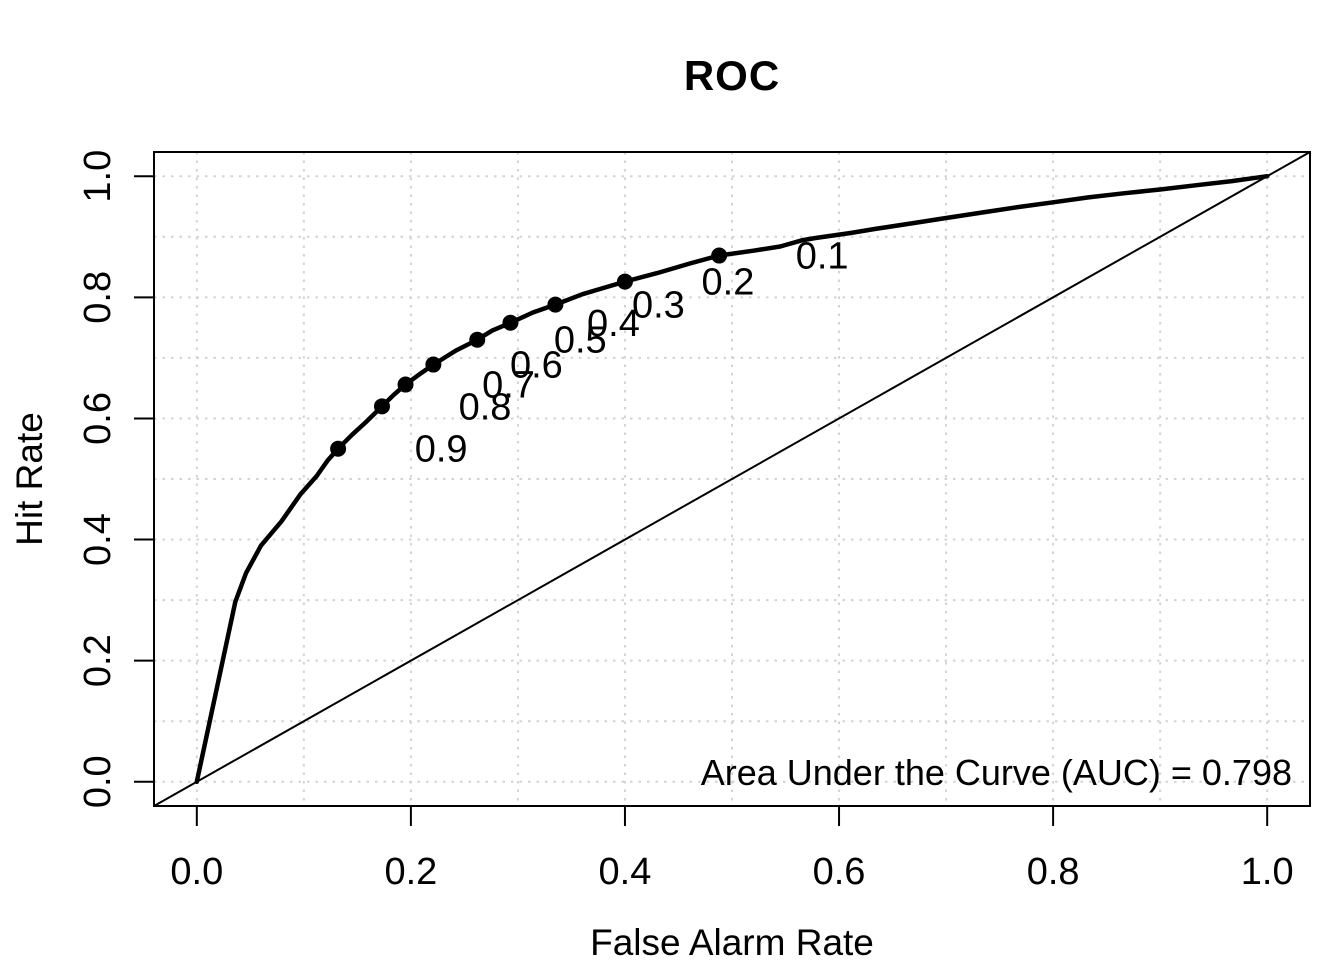 This screenshot has width=1344, height=960. What do you see at coordinates (98, 781) in the screenshot?
I see `y-tick-label: 0.0` at bounding box center [98, 781].